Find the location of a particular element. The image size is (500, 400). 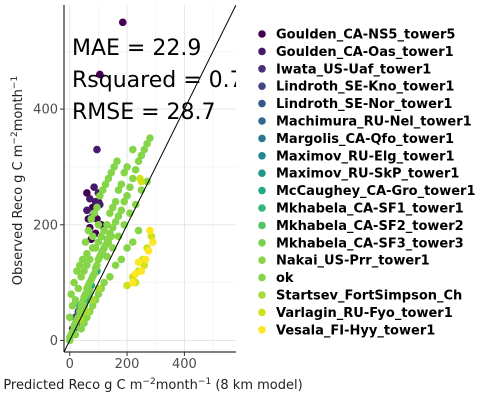

legend-label: Machimura_RU-Nel_tower1 is located at coordinates (374, 122).